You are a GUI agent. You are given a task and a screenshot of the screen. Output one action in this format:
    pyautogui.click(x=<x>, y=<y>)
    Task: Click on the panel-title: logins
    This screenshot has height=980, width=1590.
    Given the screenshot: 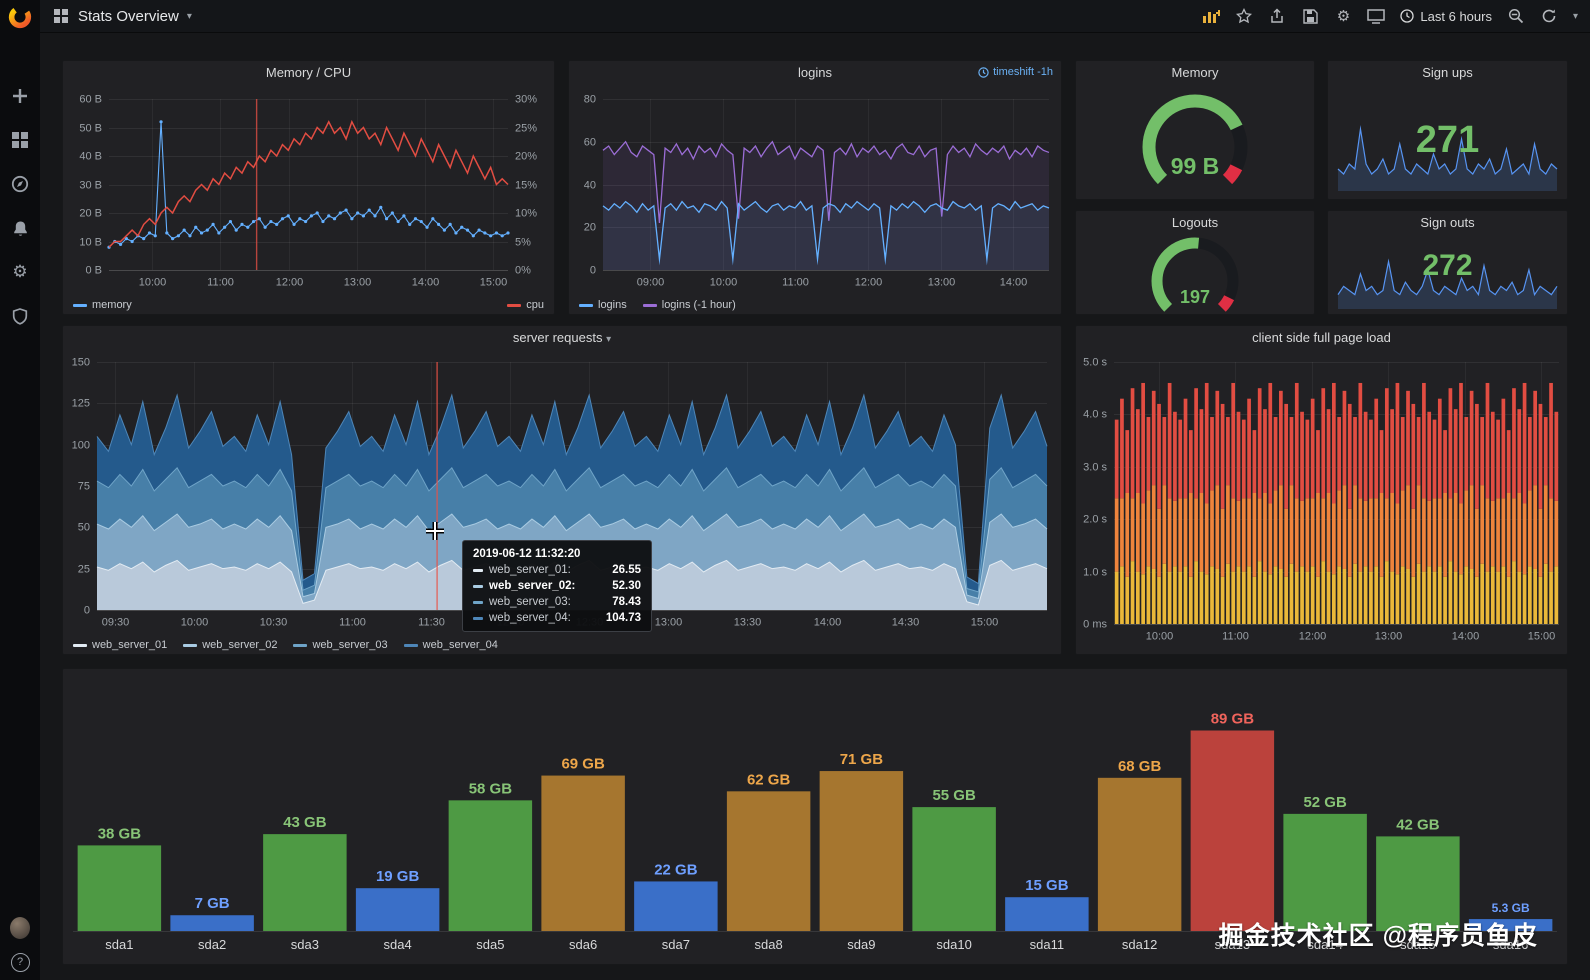 What is the action you would take?
    pyautogui.click(x=815, y=72)
    